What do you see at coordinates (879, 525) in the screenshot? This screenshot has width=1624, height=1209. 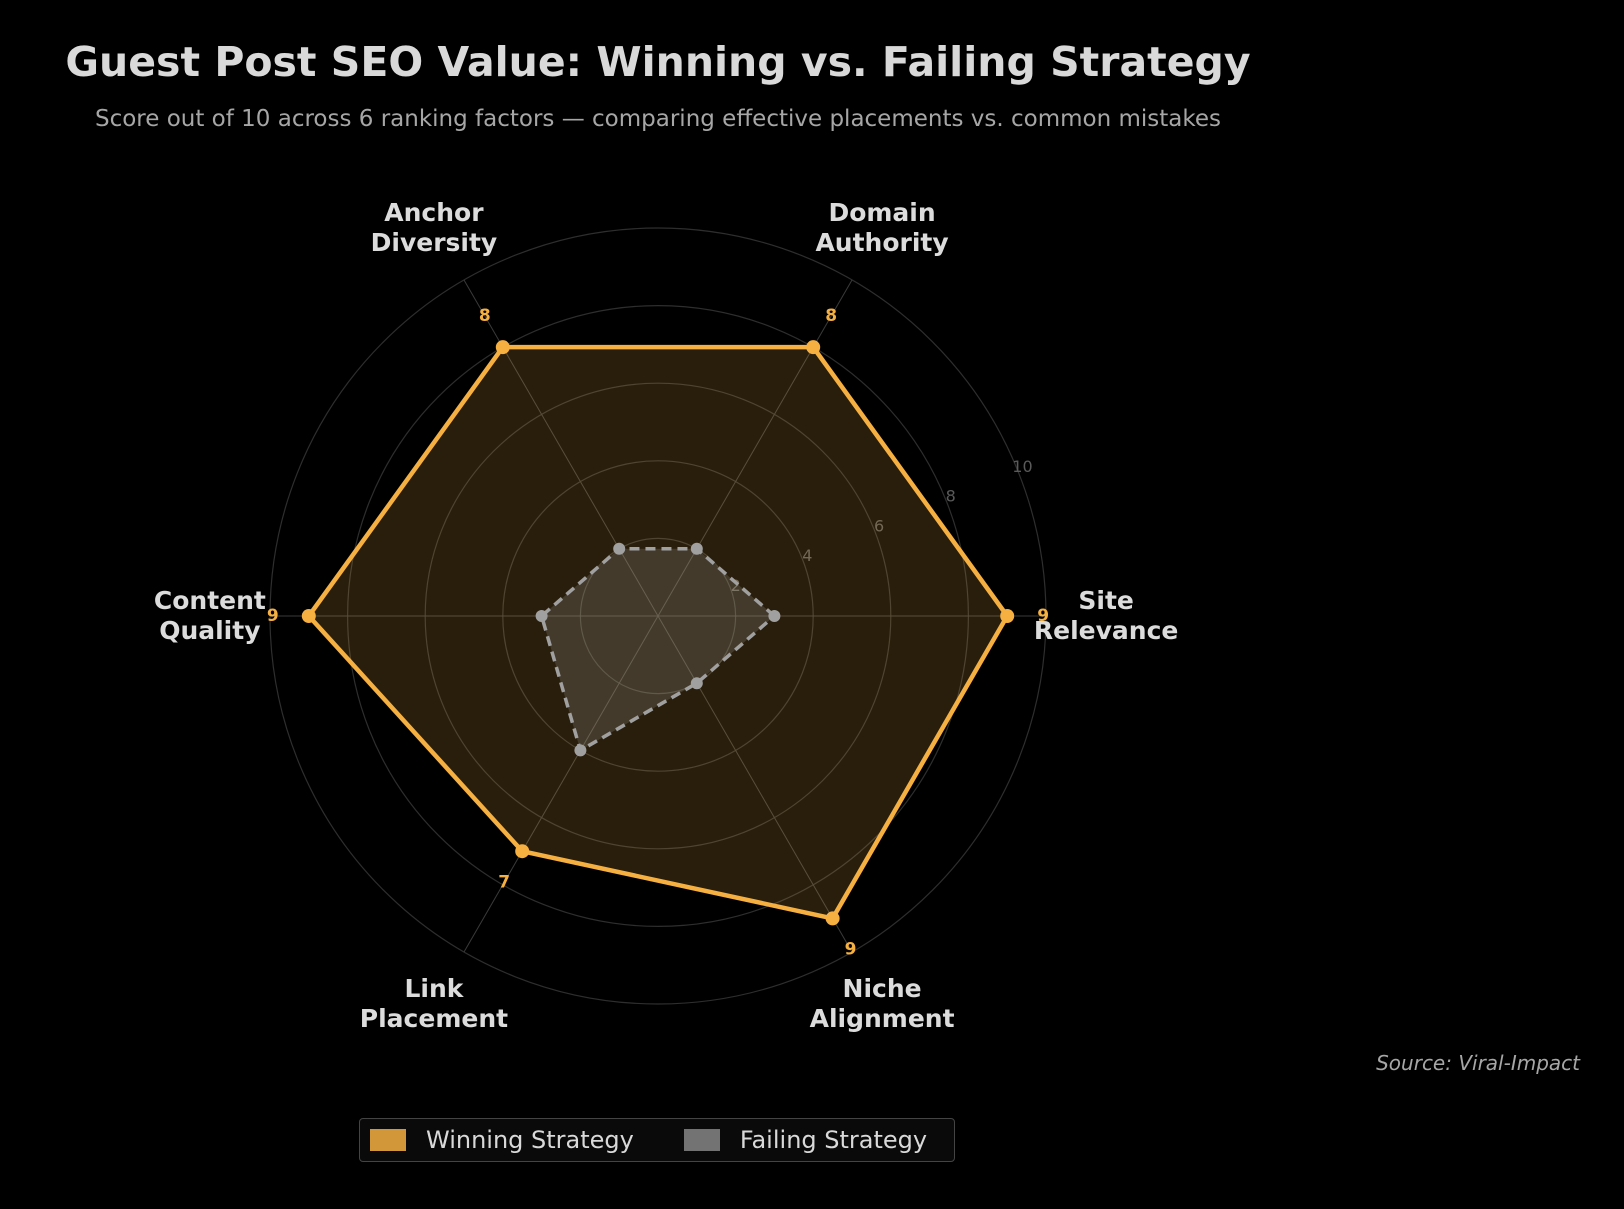 I see `r-tick-label: 6` at bounding box center [879, 525].